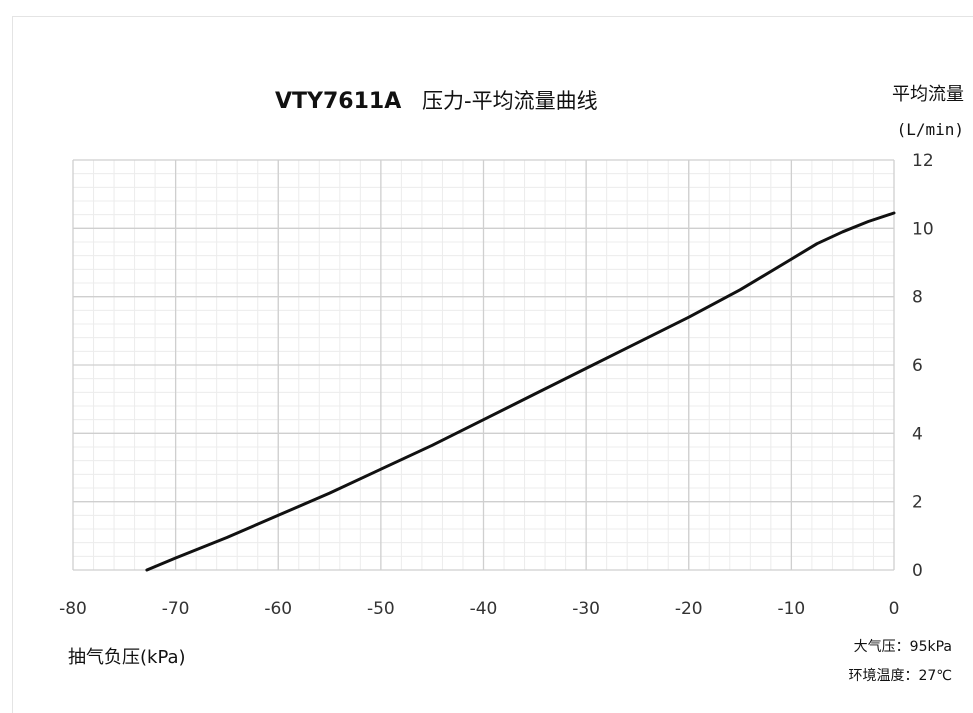 The width and height of the screenshot is (973, 713). I want to click on x-tick-label: -50, so click(381, 609).